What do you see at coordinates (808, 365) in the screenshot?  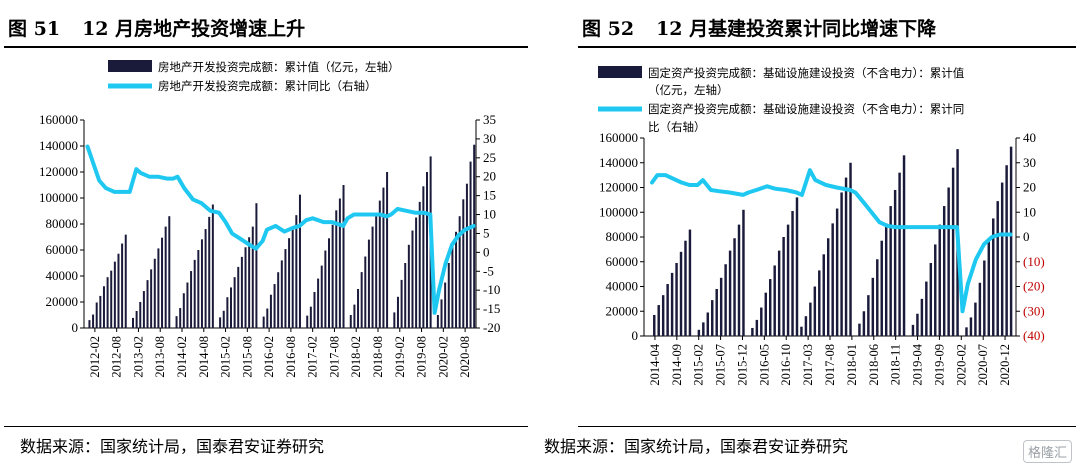 I see `x-tick-label: 2017-03` at bounding box center [808, 365].